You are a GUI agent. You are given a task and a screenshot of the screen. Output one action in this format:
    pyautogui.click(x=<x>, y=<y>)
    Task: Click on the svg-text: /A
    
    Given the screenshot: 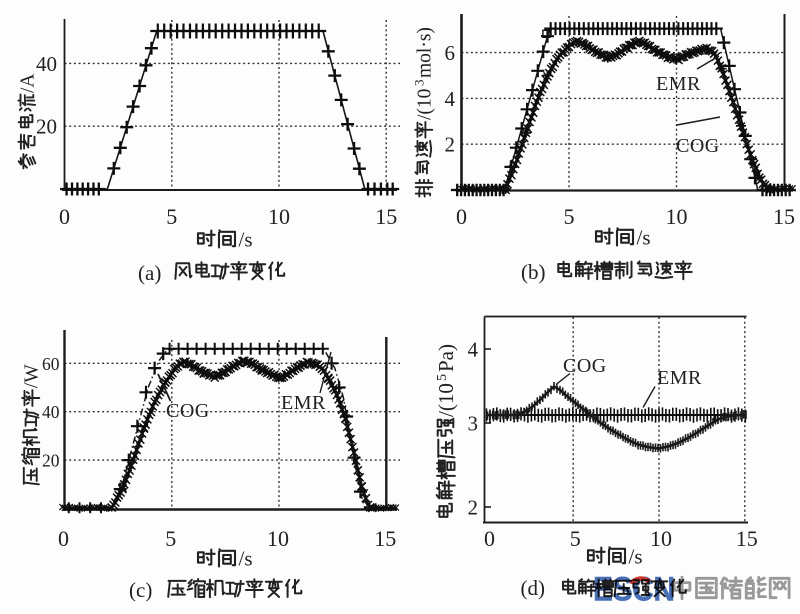 What is the action you would take?
    pyautogui.click(x=27, y=84)
    